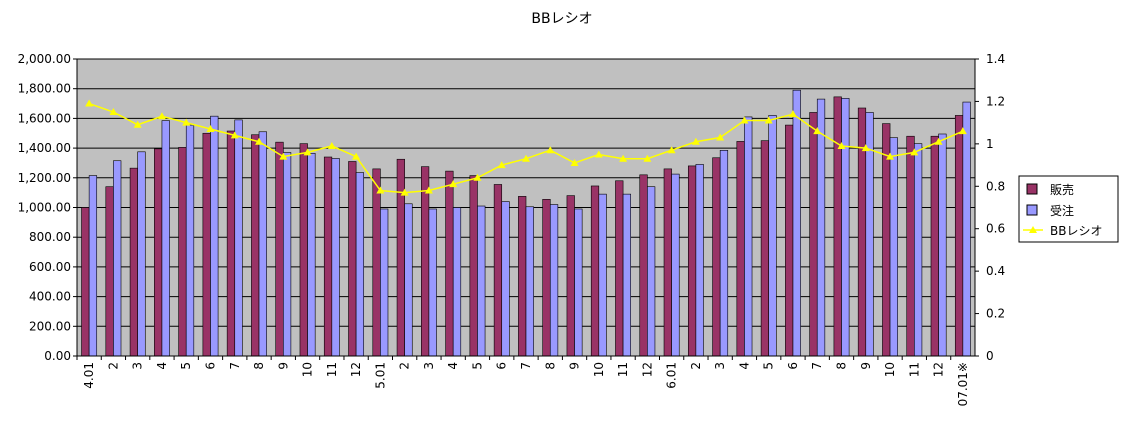 Image resolution: width=1123 pixels, height=424 pixels. Describe the element at coordinates (502, 366) in the screenshot. I see `x-tick-label: 6` at that location.